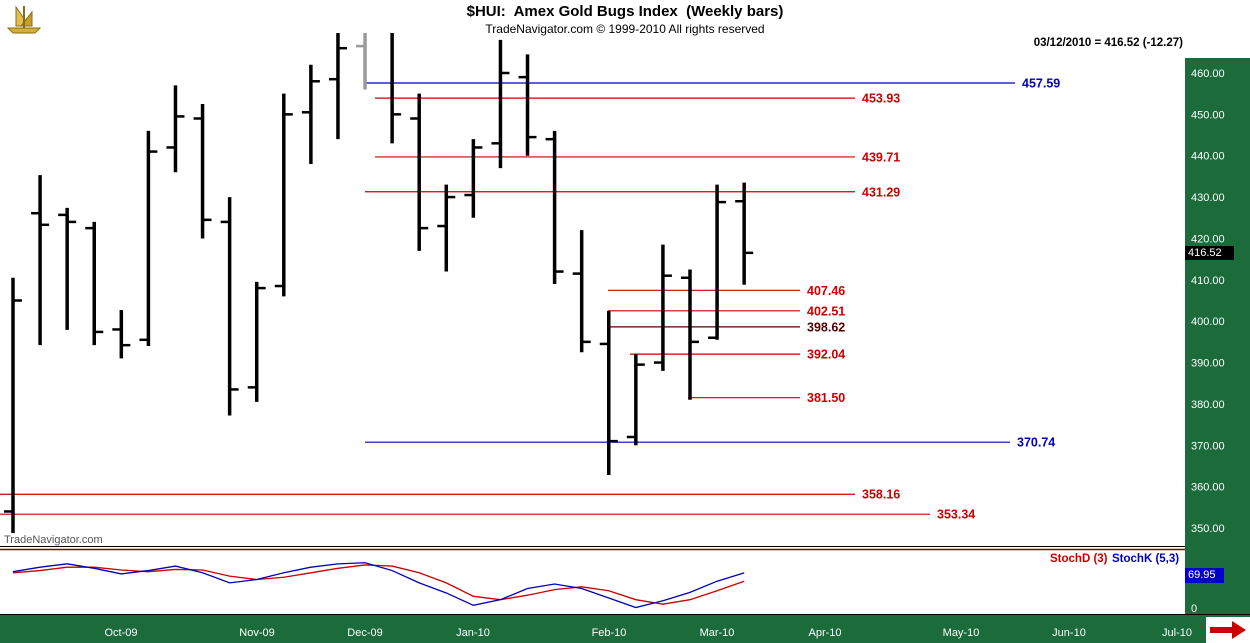 The height and width of the screenshot is (643, 1250). What do you see at coordinates (881, 495) in the screenshot?
I see `level-label: 358.16` at bounding box center [881, 495].